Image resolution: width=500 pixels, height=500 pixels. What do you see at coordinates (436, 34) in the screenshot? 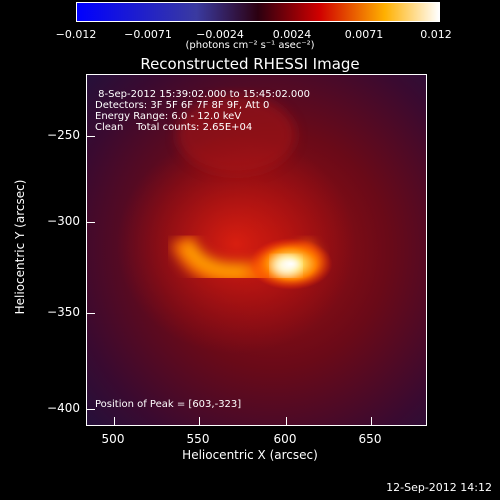
I see `colorbar-tick: 0.012` at bounding box center [436, 34].